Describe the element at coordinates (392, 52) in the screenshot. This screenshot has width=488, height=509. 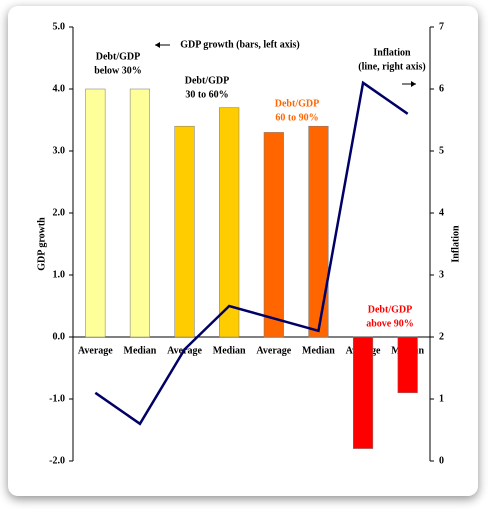
I see `annotation: Inflation` at that location.